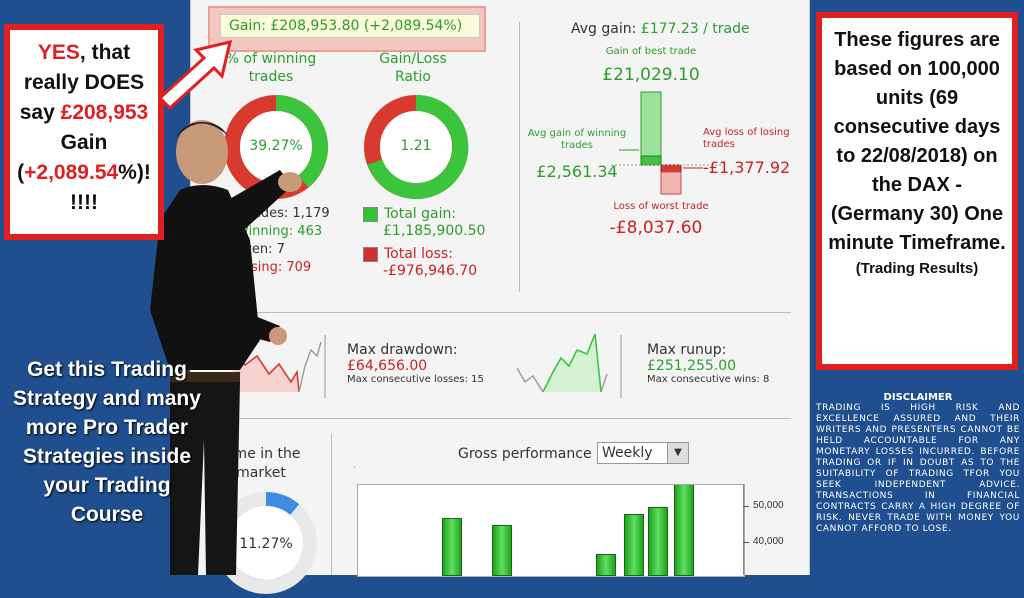 This screenshot has width=1024, height=598. Describe the element at coordinates (82, 82) in the screenshot. I see `callout-text: , that really DOES say` at that location.